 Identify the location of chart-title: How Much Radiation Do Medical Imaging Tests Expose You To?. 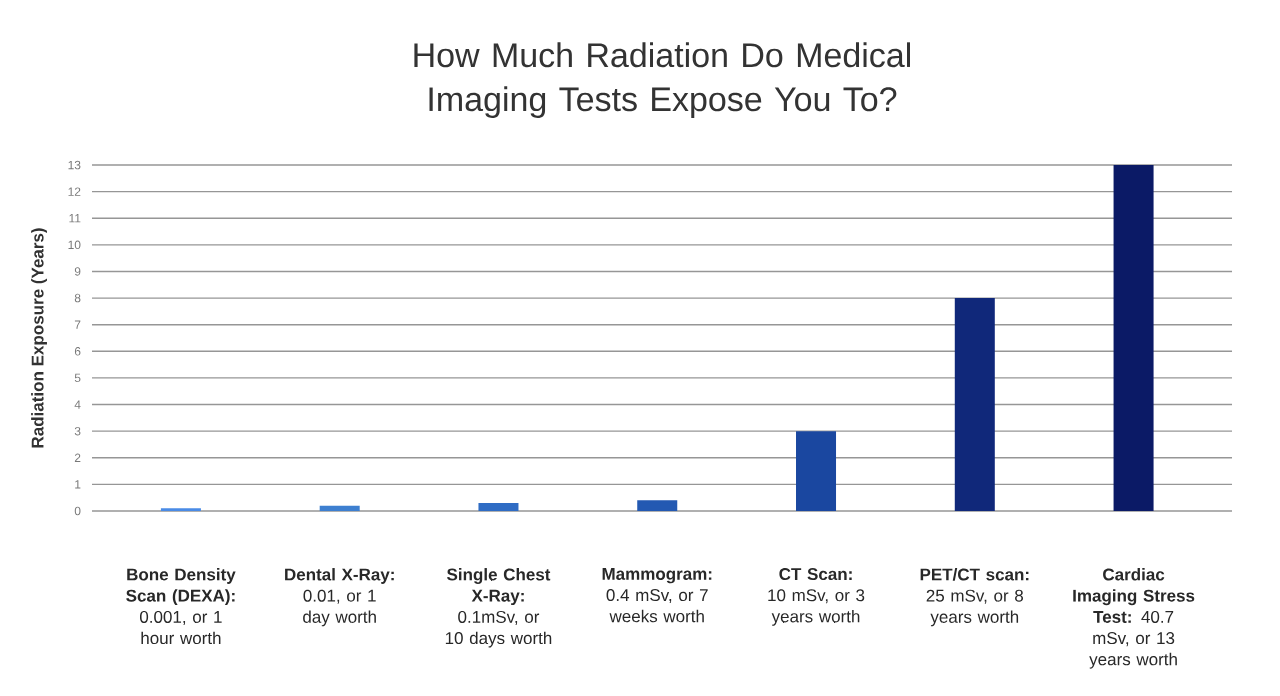
(662, 80).